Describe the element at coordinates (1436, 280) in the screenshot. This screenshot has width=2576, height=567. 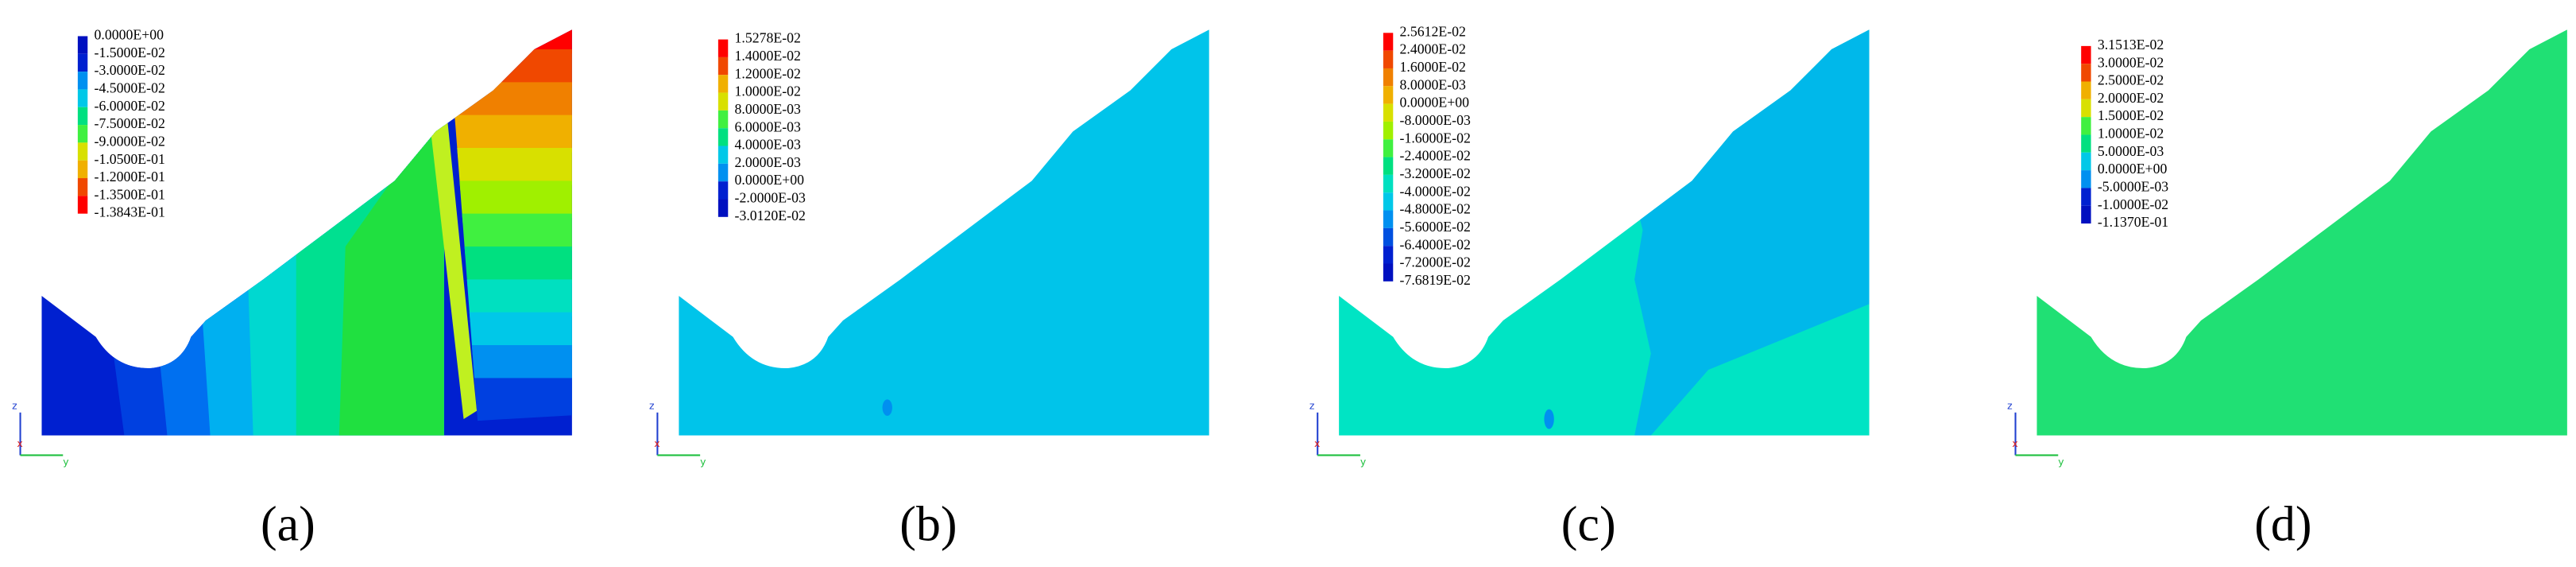
I see `legend-label: -7.6819E-02` at that location.